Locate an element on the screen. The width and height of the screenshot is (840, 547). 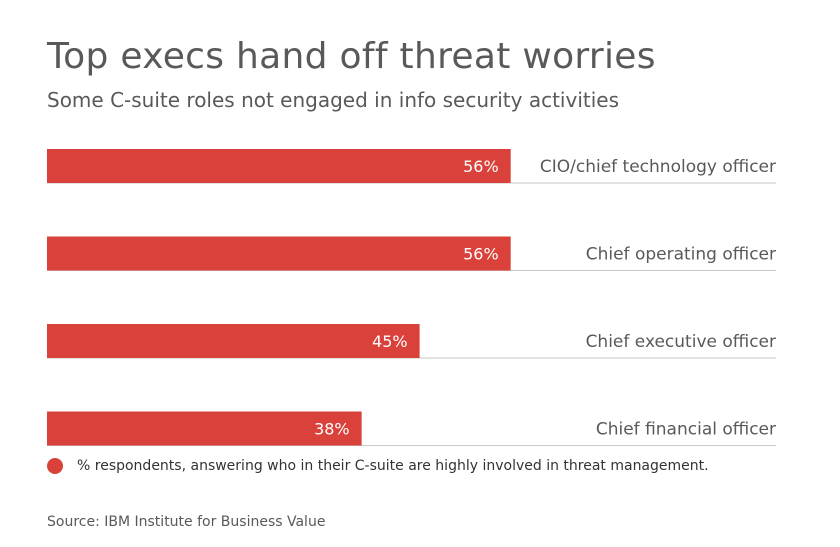
legend-marker-icon is located at coordinates (55, 466).